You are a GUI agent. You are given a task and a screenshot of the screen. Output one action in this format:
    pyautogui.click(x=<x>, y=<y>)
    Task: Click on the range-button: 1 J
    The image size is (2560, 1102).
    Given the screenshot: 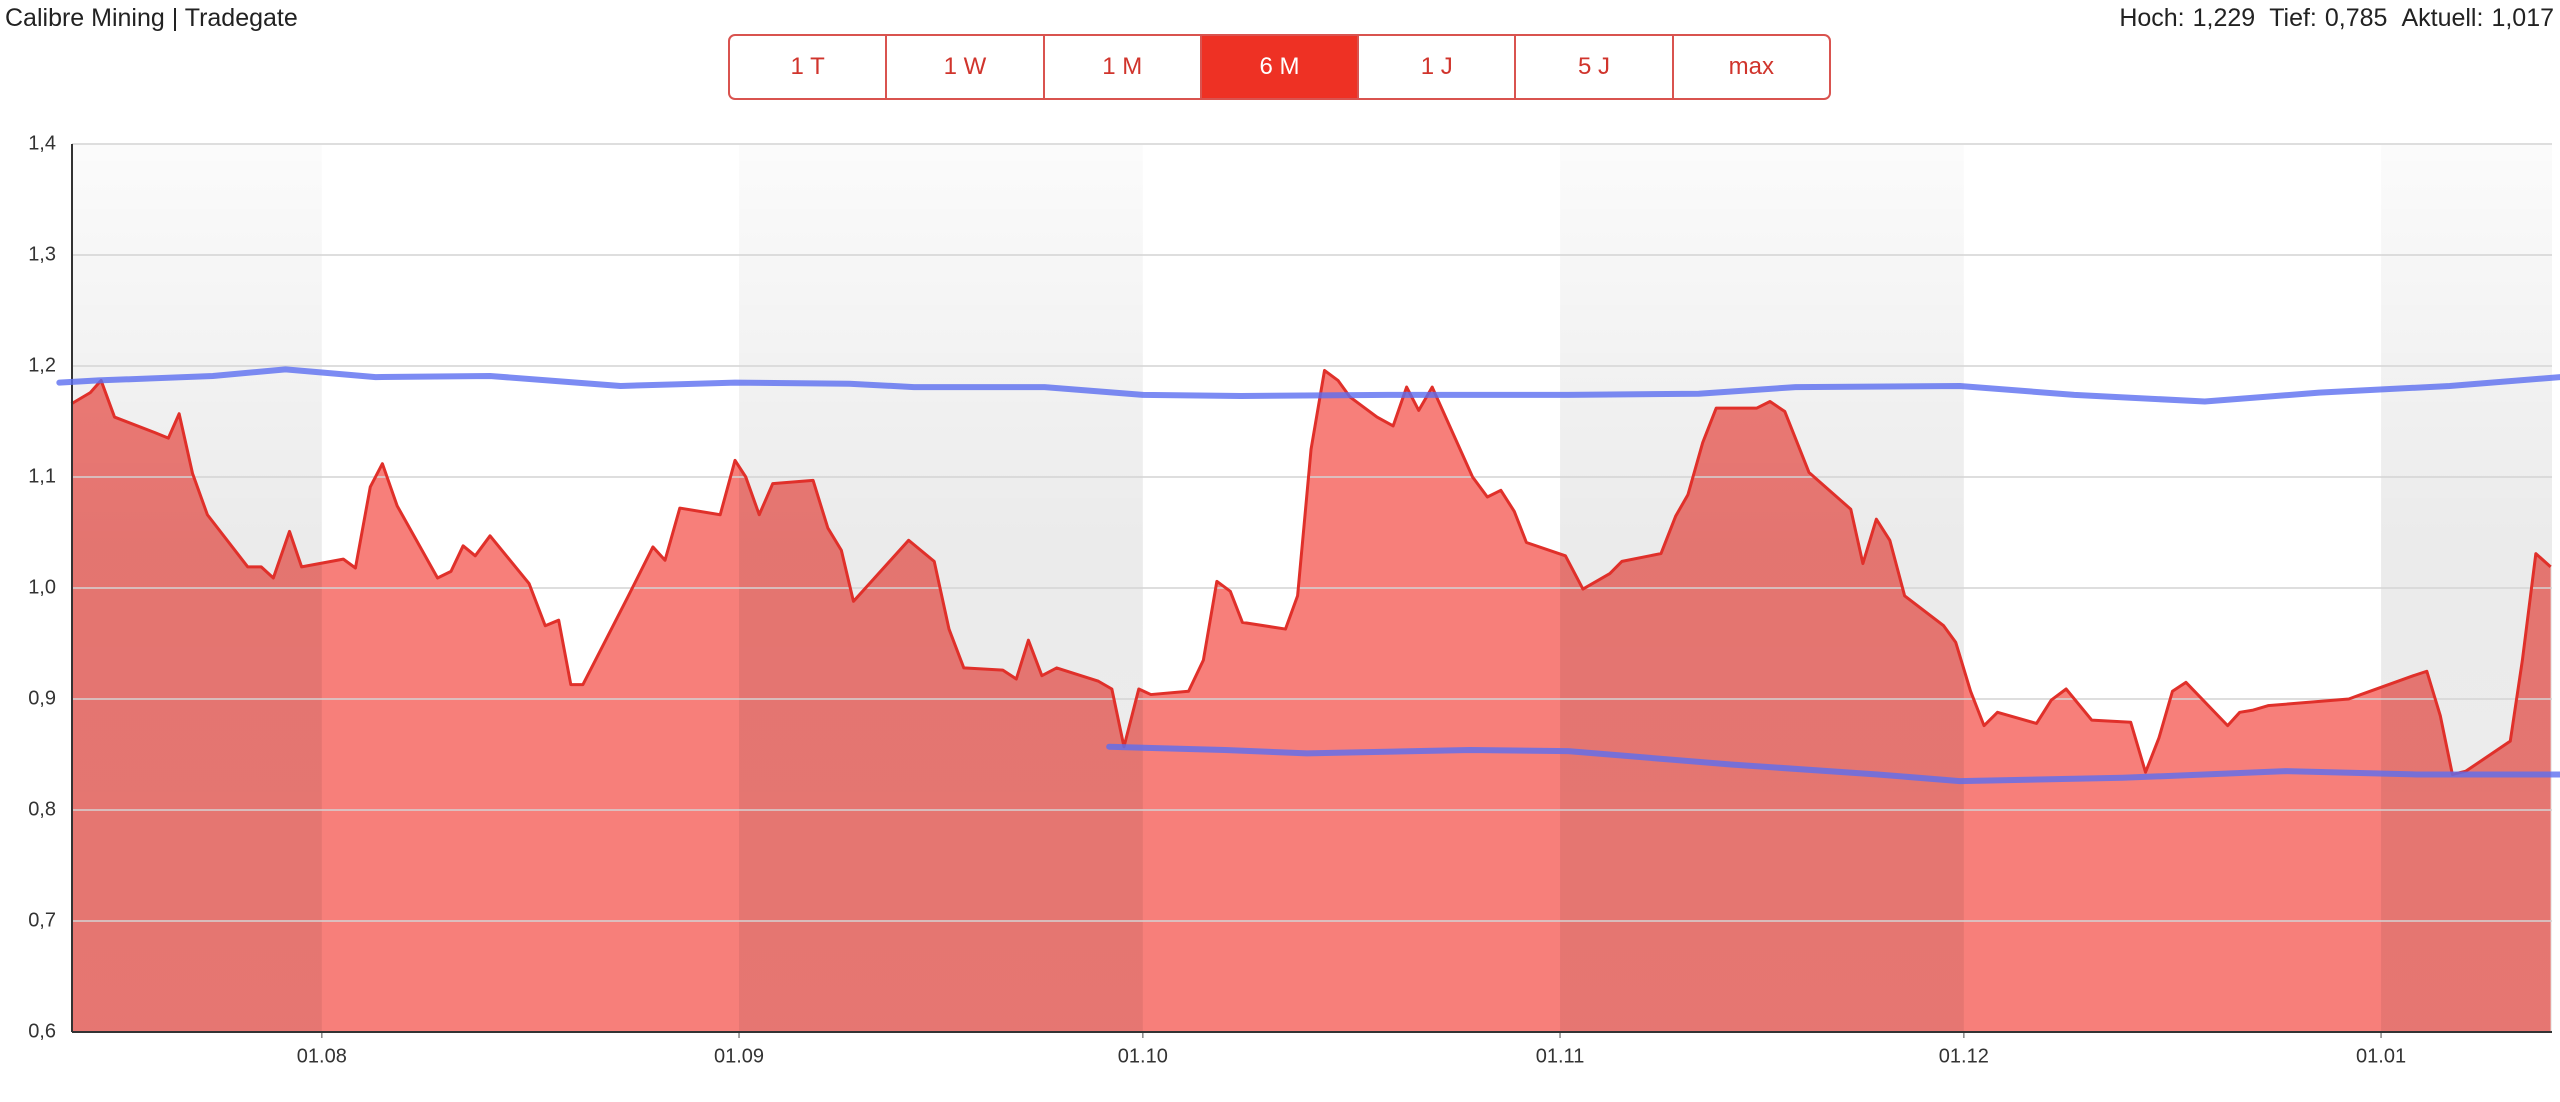 What is the action you would take?
    pyautogui.click(x=1438, y=67)
    